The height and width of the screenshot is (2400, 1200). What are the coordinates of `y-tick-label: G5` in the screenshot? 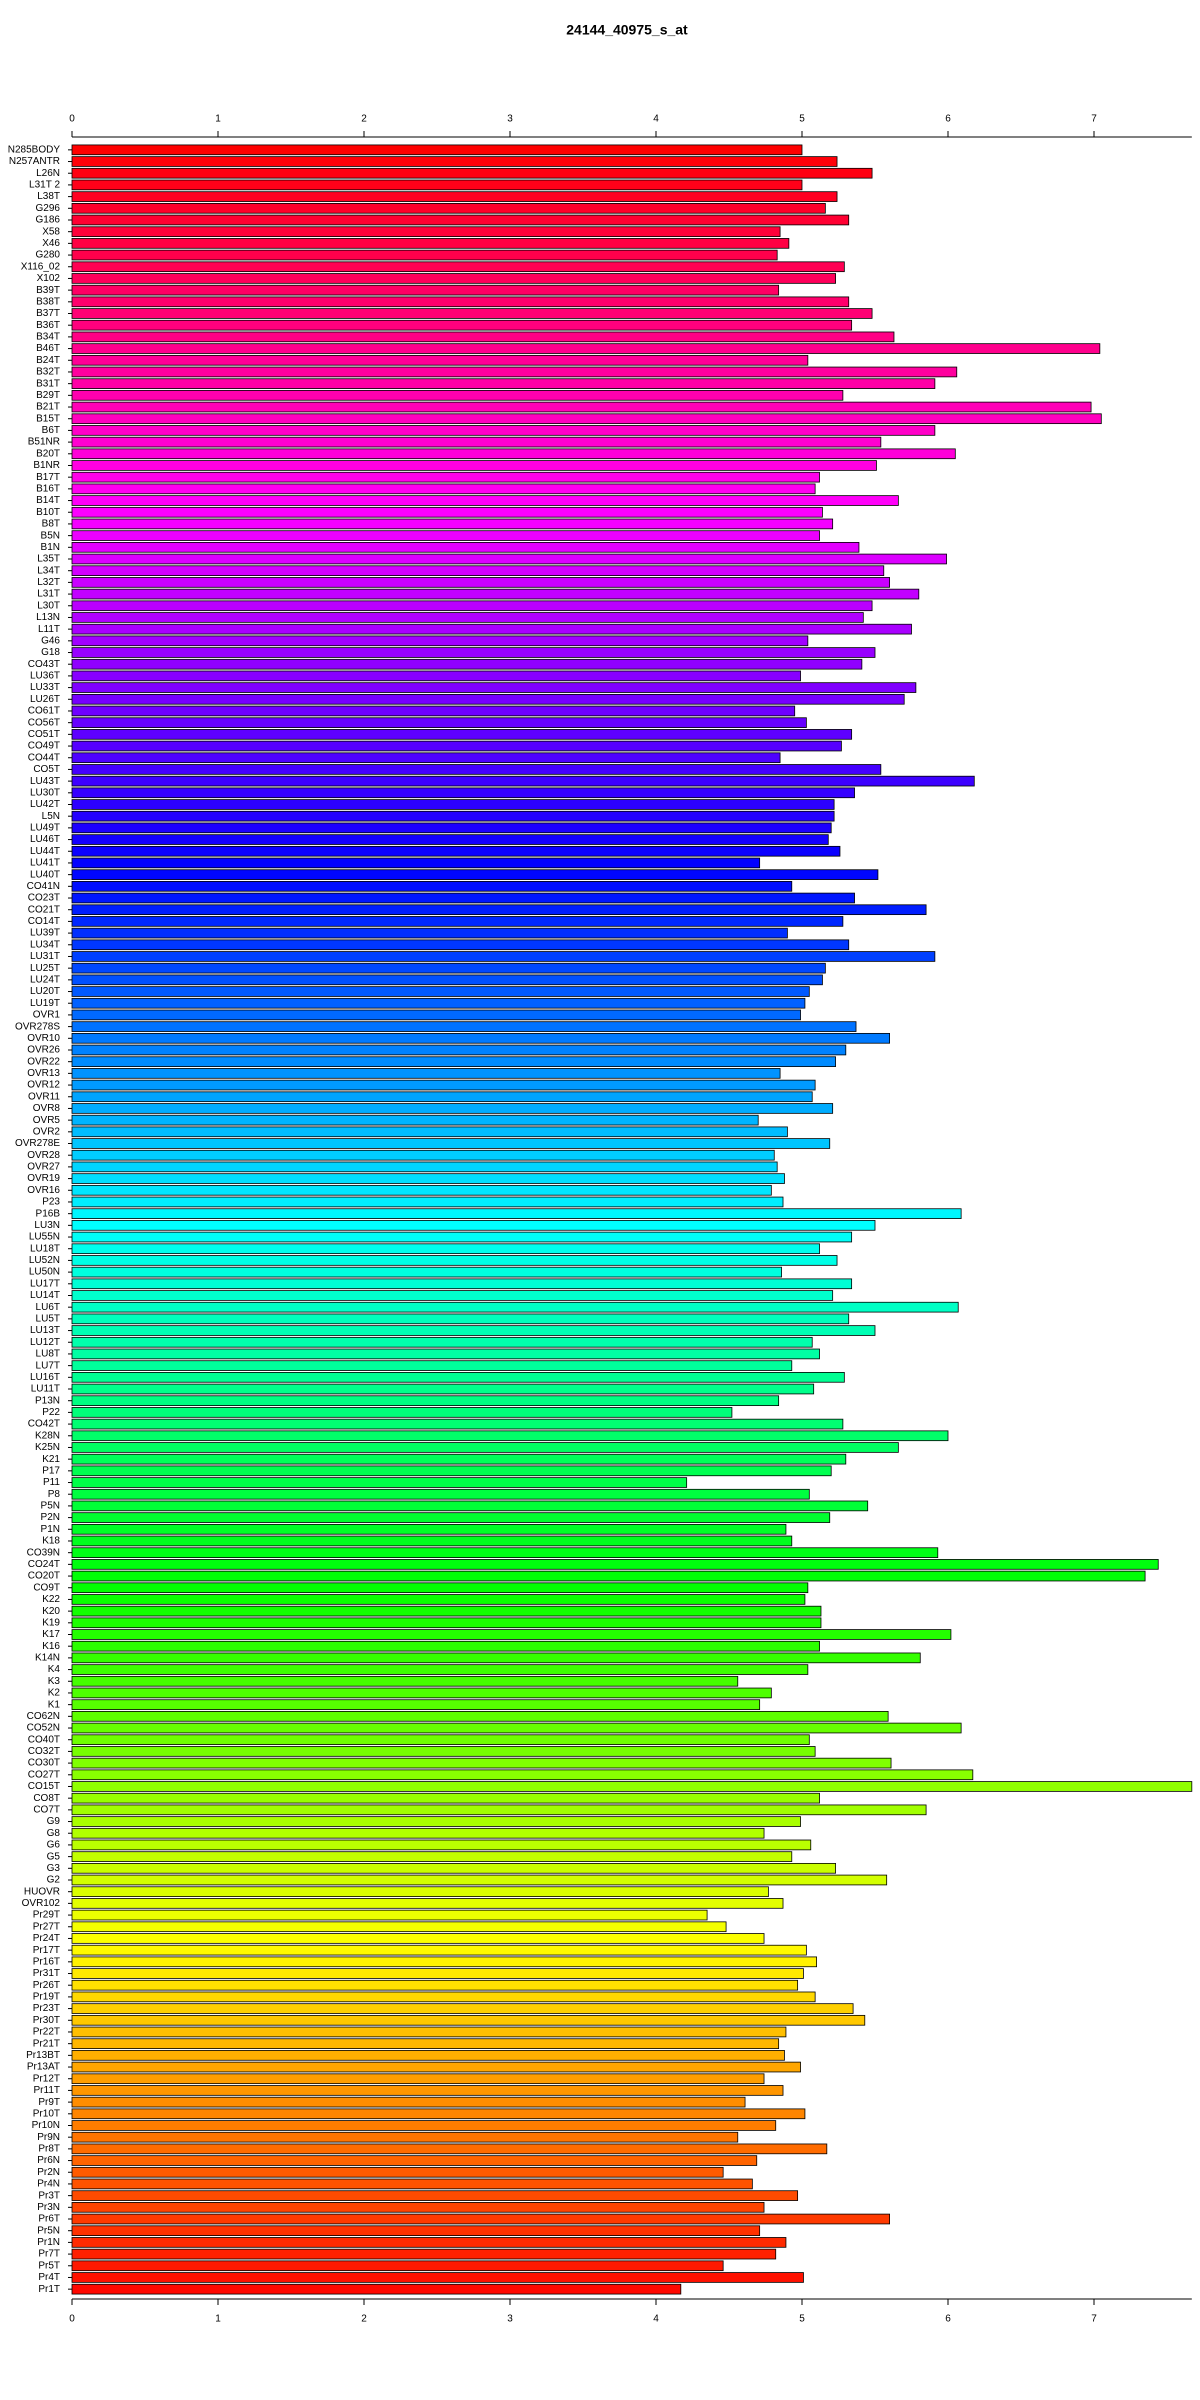 It's located at (54, 1856).